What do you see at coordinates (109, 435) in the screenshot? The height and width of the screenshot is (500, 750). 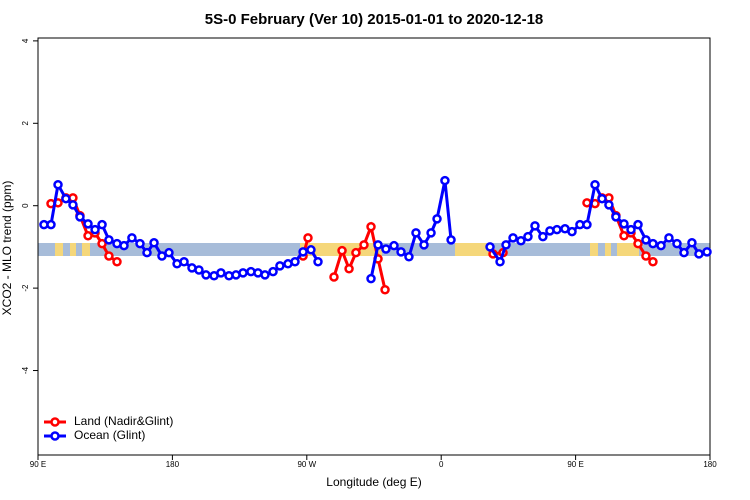 I see `legend-label: Ocean (Glint)` at bounding box center [109, 435].